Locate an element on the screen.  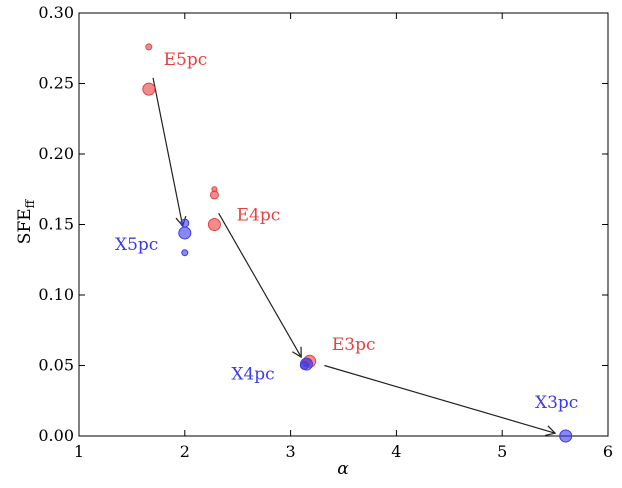
x-tick-label: 2 is located at coordinates (185, 451).